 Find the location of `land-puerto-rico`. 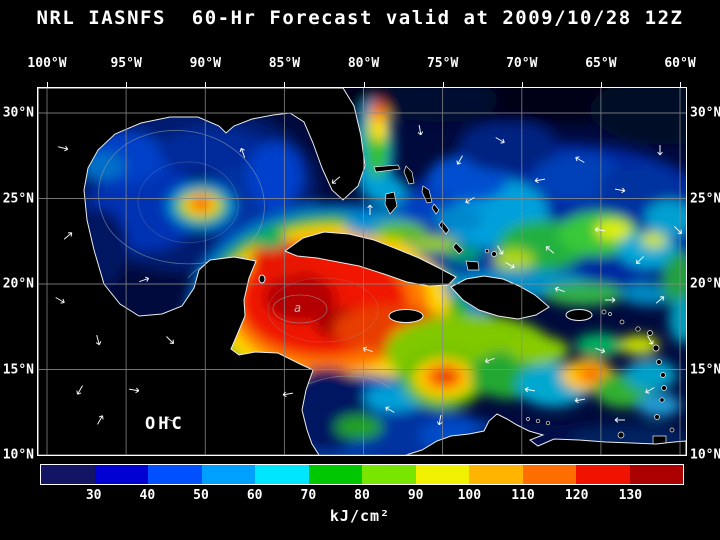

land-puerto-rico is located at coordinates (579, 315).